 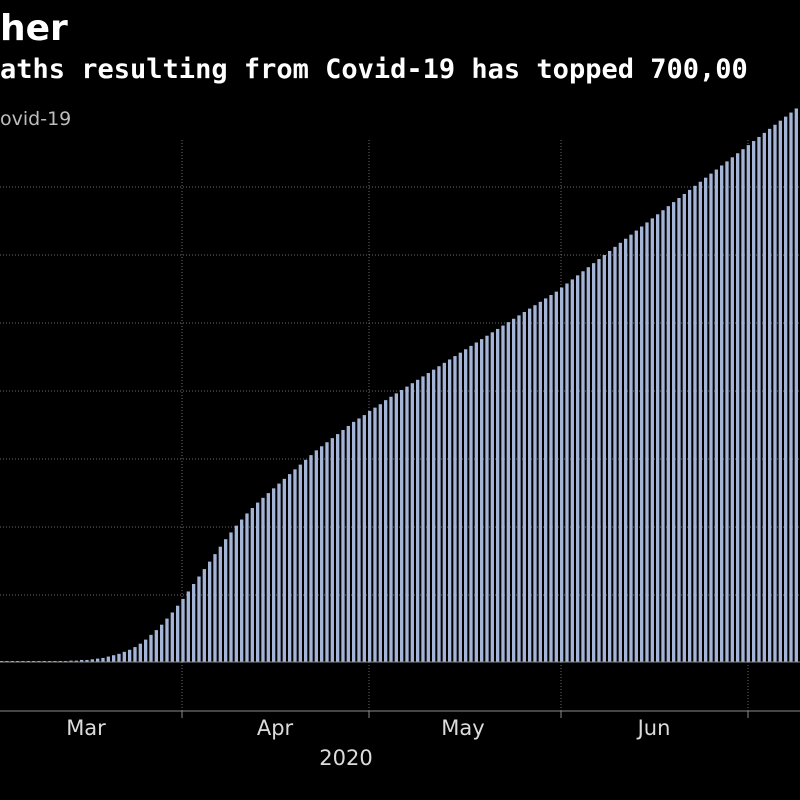 What do you see at coordinates (36, 119) in the screenshot?
I see `series-label: ovid-19` at bounding box center [36, 119].